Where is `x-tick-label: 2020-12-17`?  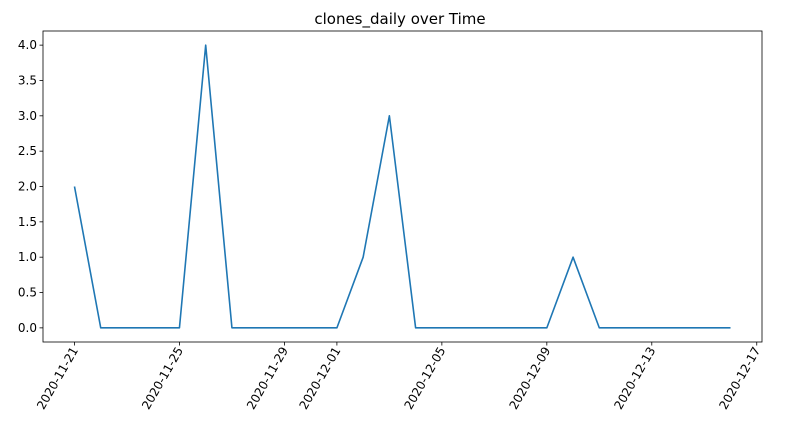
x-tick-label: 2020-12-17 is located at coordinates (739, 378).